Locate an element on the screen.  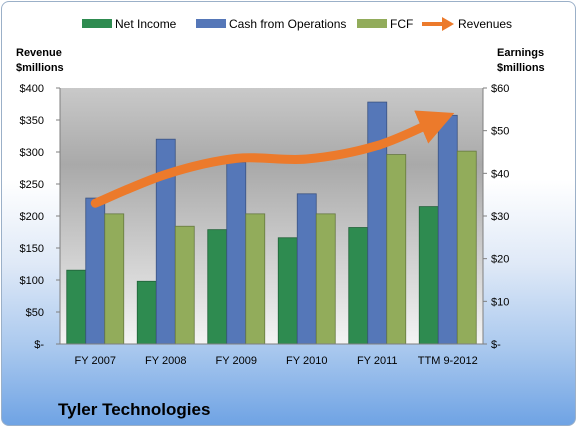
right-axis-title-line1: Earnings is located at coordinates (520, 53).